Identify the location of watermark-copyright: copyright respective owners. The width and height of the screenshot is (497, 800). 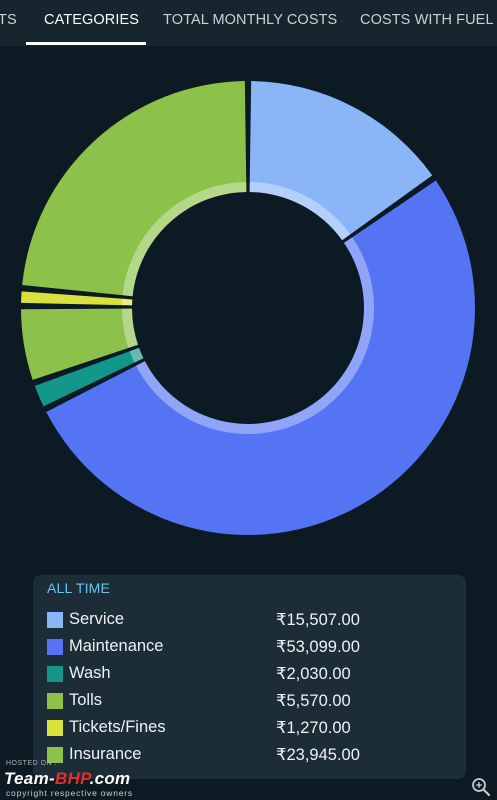
(69, 793).